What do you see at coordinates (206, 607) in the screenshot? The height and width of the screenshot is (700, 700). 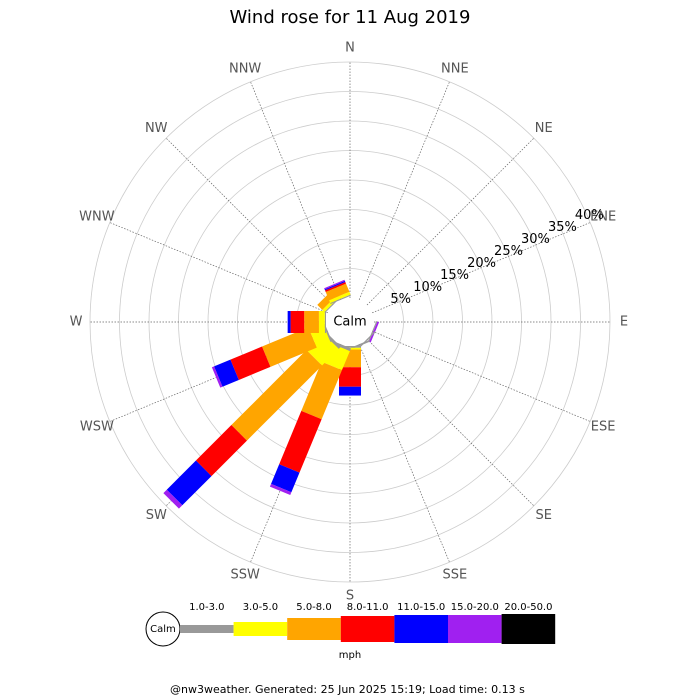 I see `legend-label: 1.0-3.0` at bounding box center [206, 607].